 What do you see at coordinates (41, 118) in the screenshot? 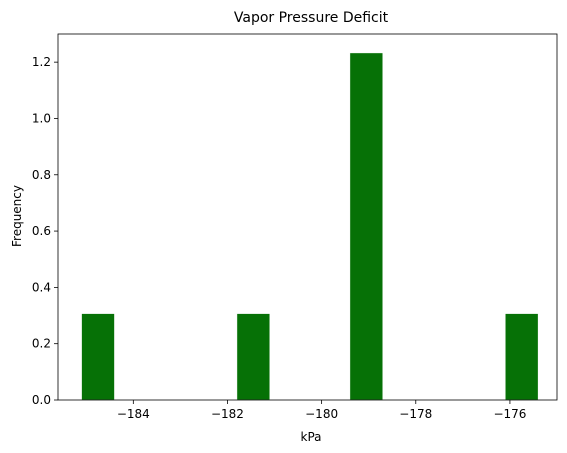
I see `y-tick-label: 1.0` at bounding box center [41, 118].